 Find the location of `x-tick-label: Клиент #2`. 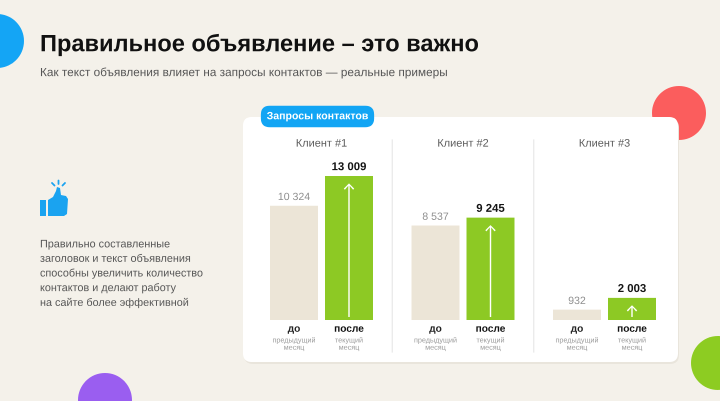

x-tick-label: Клиент #2 is located at coordinates (463, 142).